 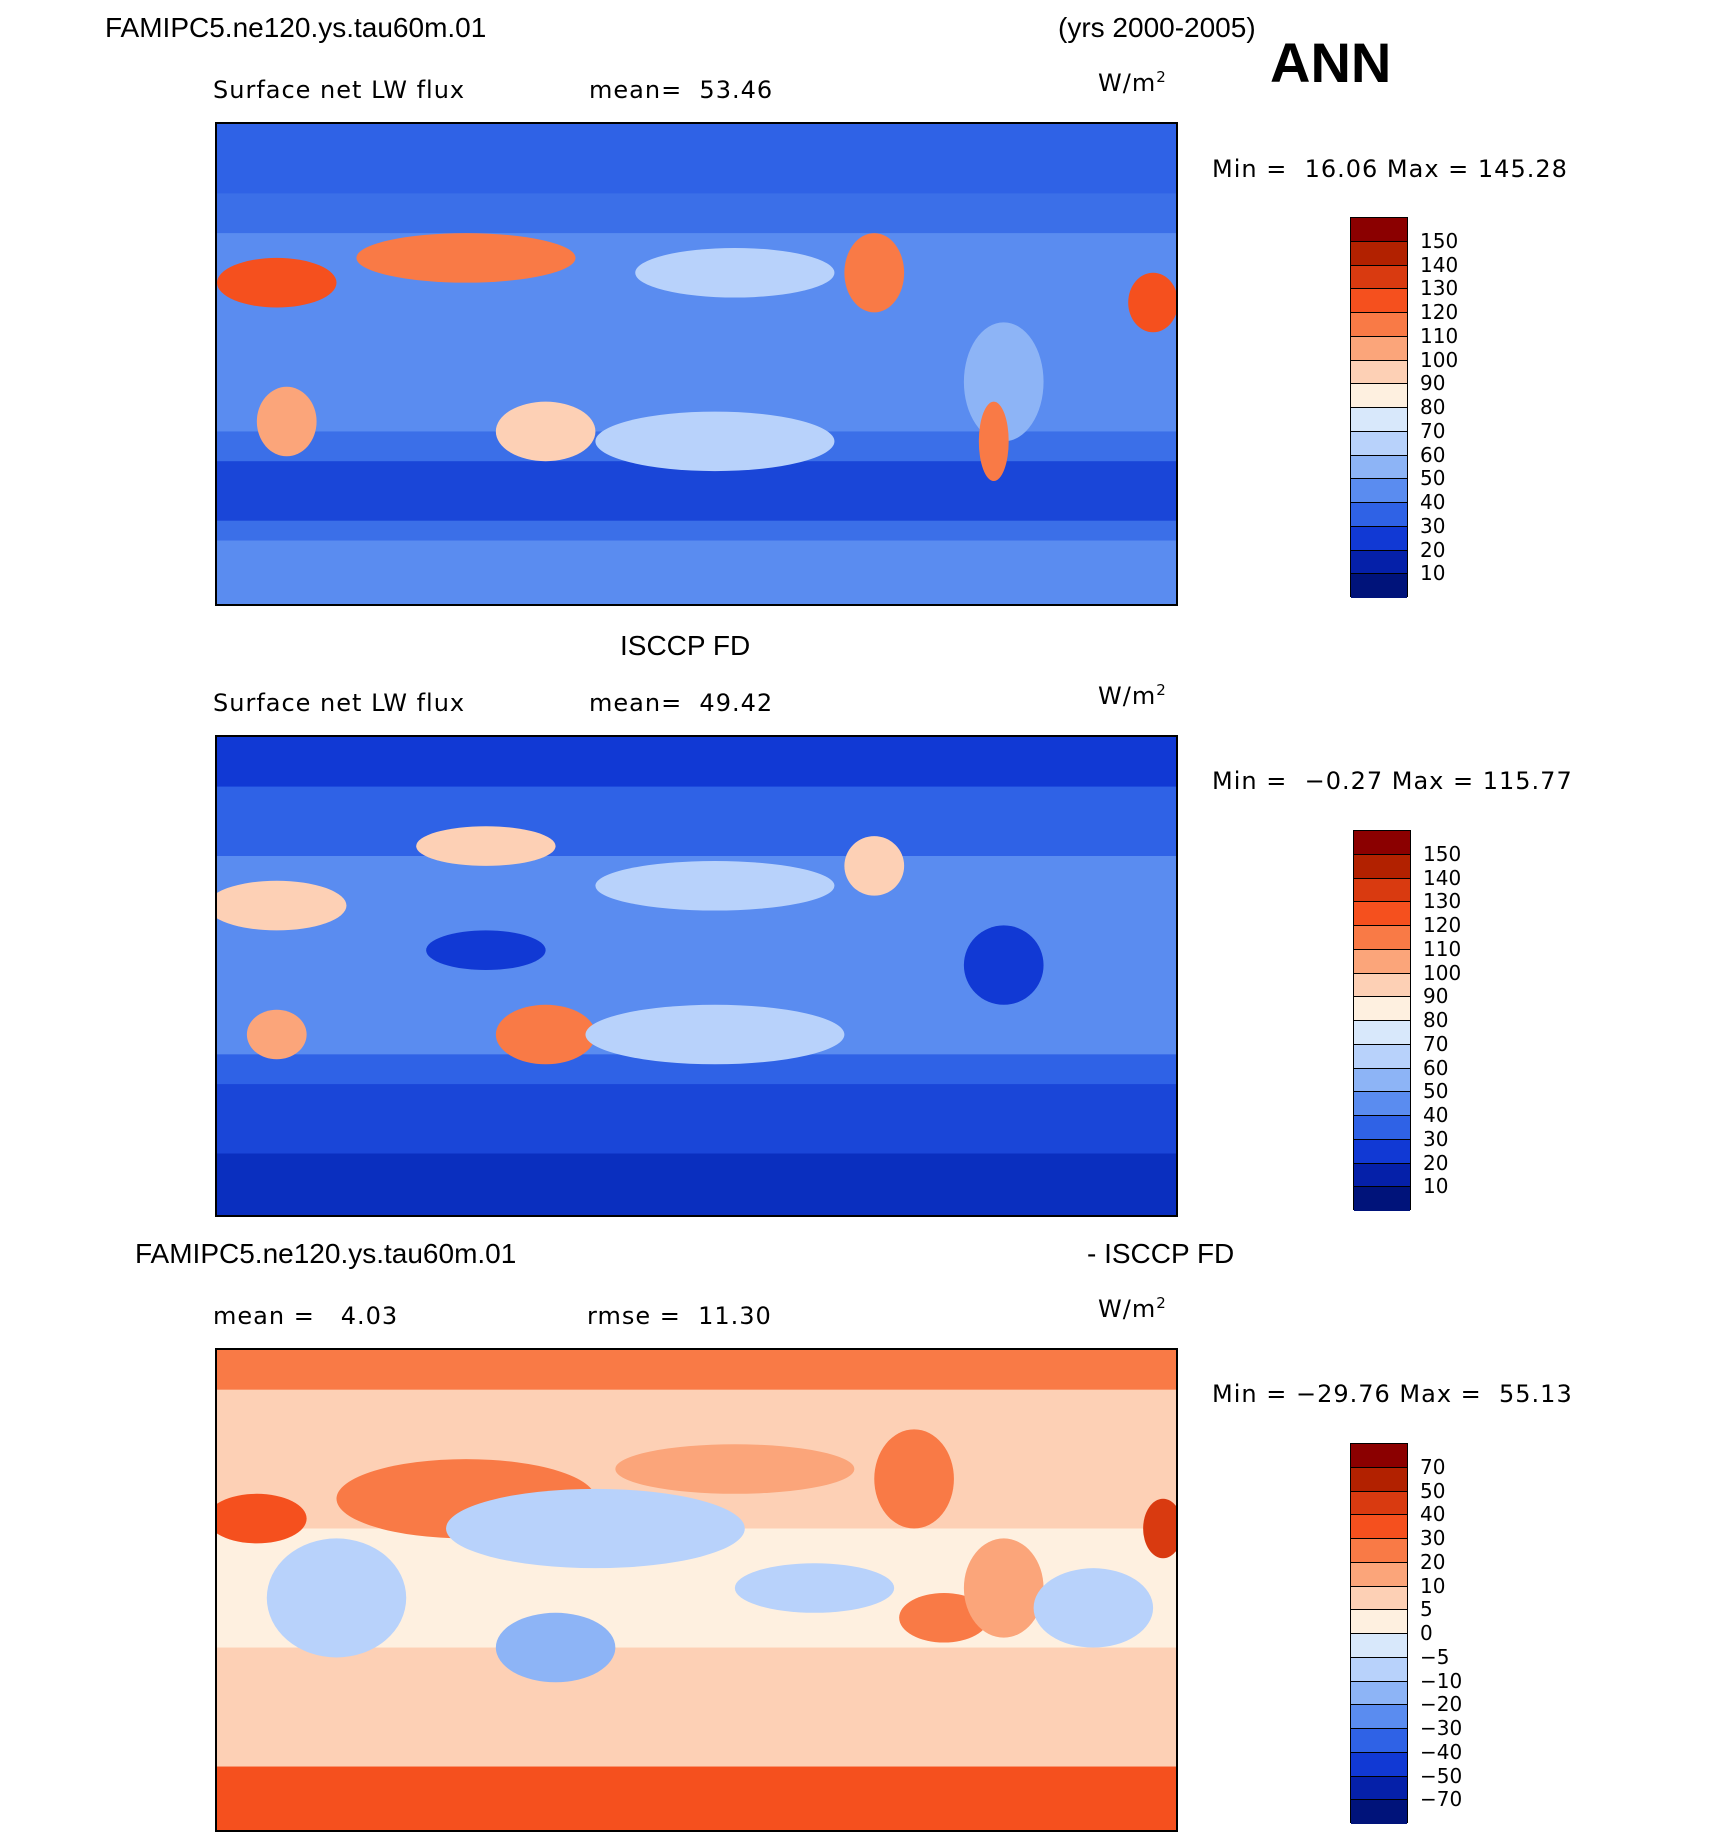 I want to click on colorbar-tick-label: −5, so click(x=1435, y=1656).